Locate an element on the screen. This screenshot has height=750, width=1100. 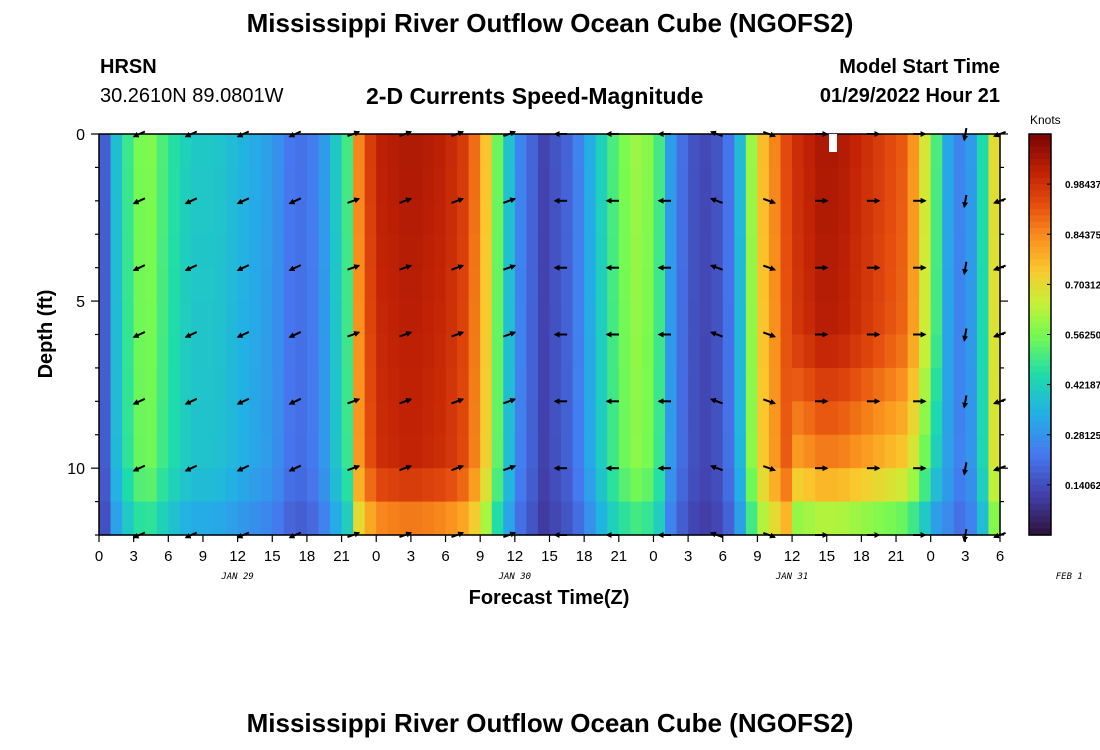
x-tick-label: 21 is located at coordinates (341, 556).